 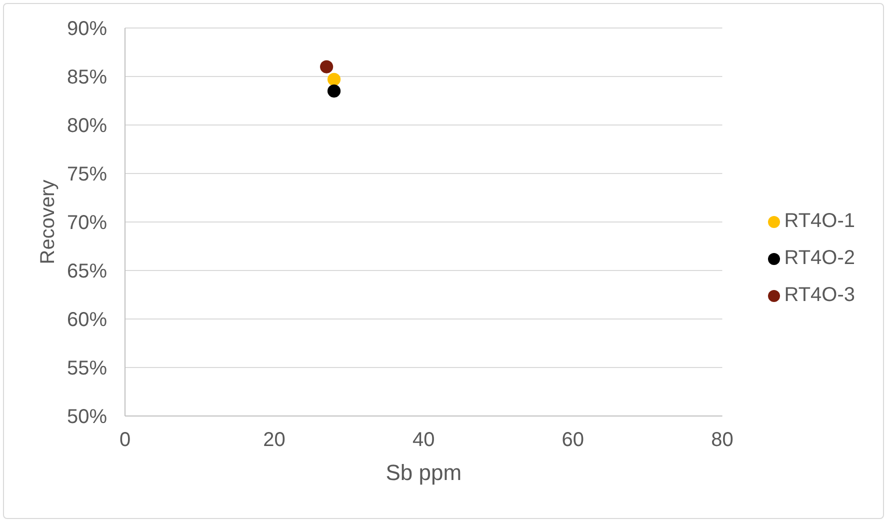 What do you see at coordinates (125, 440) in the screenshot?
I see `x-tick-label: 0` at bounding box center [125, 440].